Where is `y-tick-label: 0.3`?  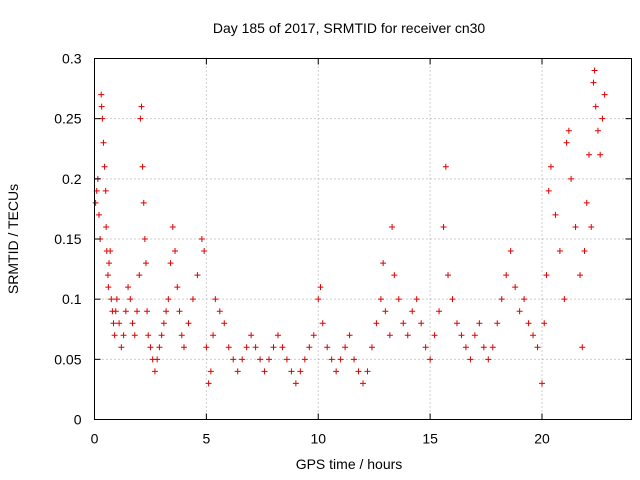 y-tick-label: 0.3 is located at coordinates (72, 59).